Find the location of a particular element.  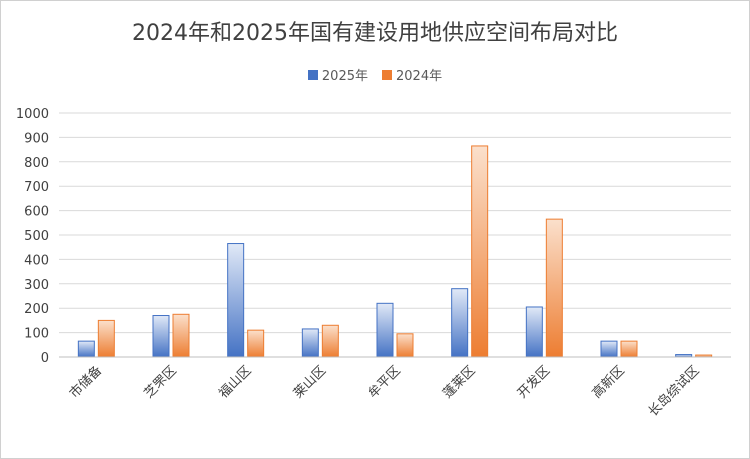

x-tick-label: 开发区 is located at coordinates (533, 382).